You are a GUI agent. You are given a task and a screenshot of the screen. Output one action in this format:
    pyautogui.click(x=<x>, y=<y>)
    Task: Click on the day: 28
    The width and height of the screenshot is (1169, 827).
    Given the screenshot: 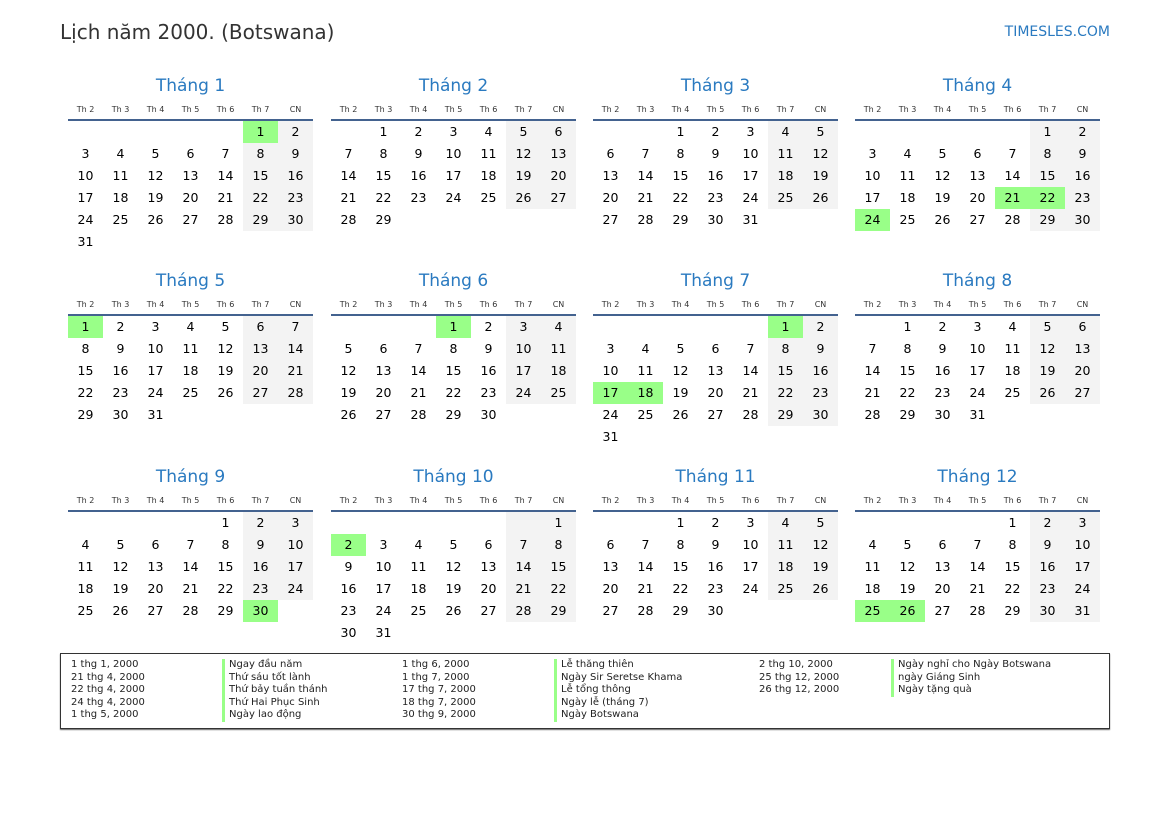 What is the action you would take?
    pyautogui.click(x=645, y=219)
    